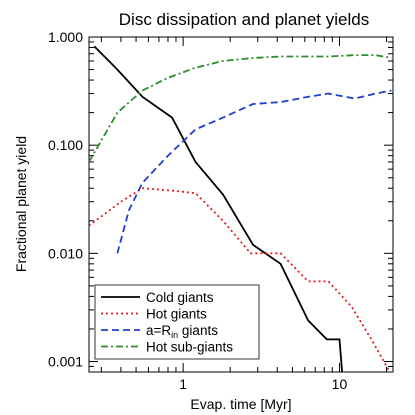  Describe the element at coordinates (240, 404) in the screenshot. I see `x-axis-label: Evap. time [Myr]` at that location.